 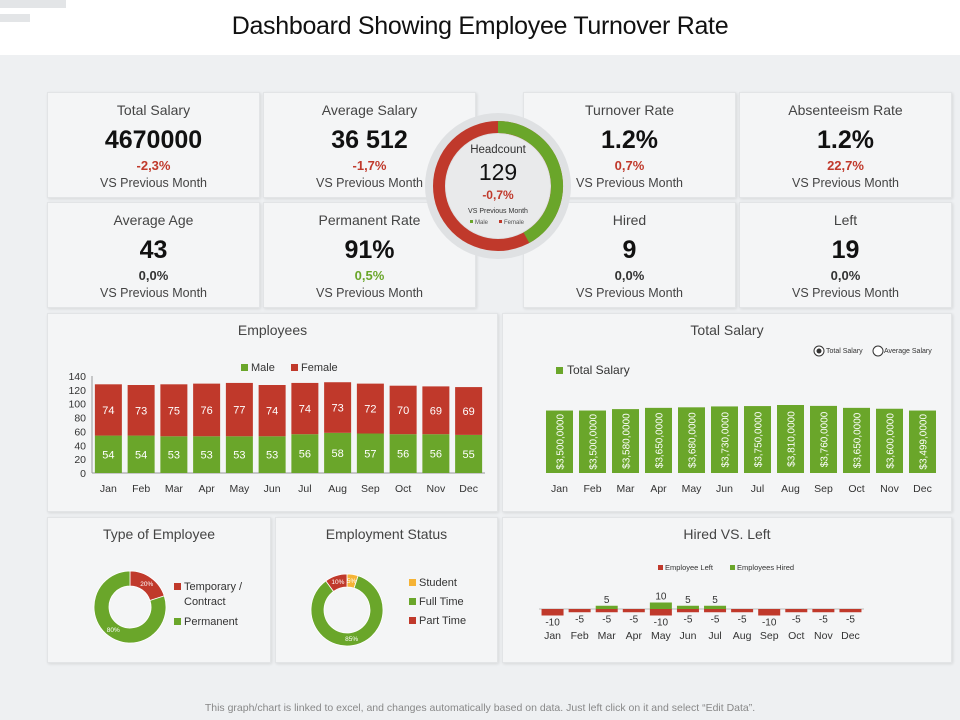 What do you see at coordinates (153, 250) in the screenshot?
I see `kpi-value: 43` at bounding box center [153, 250].